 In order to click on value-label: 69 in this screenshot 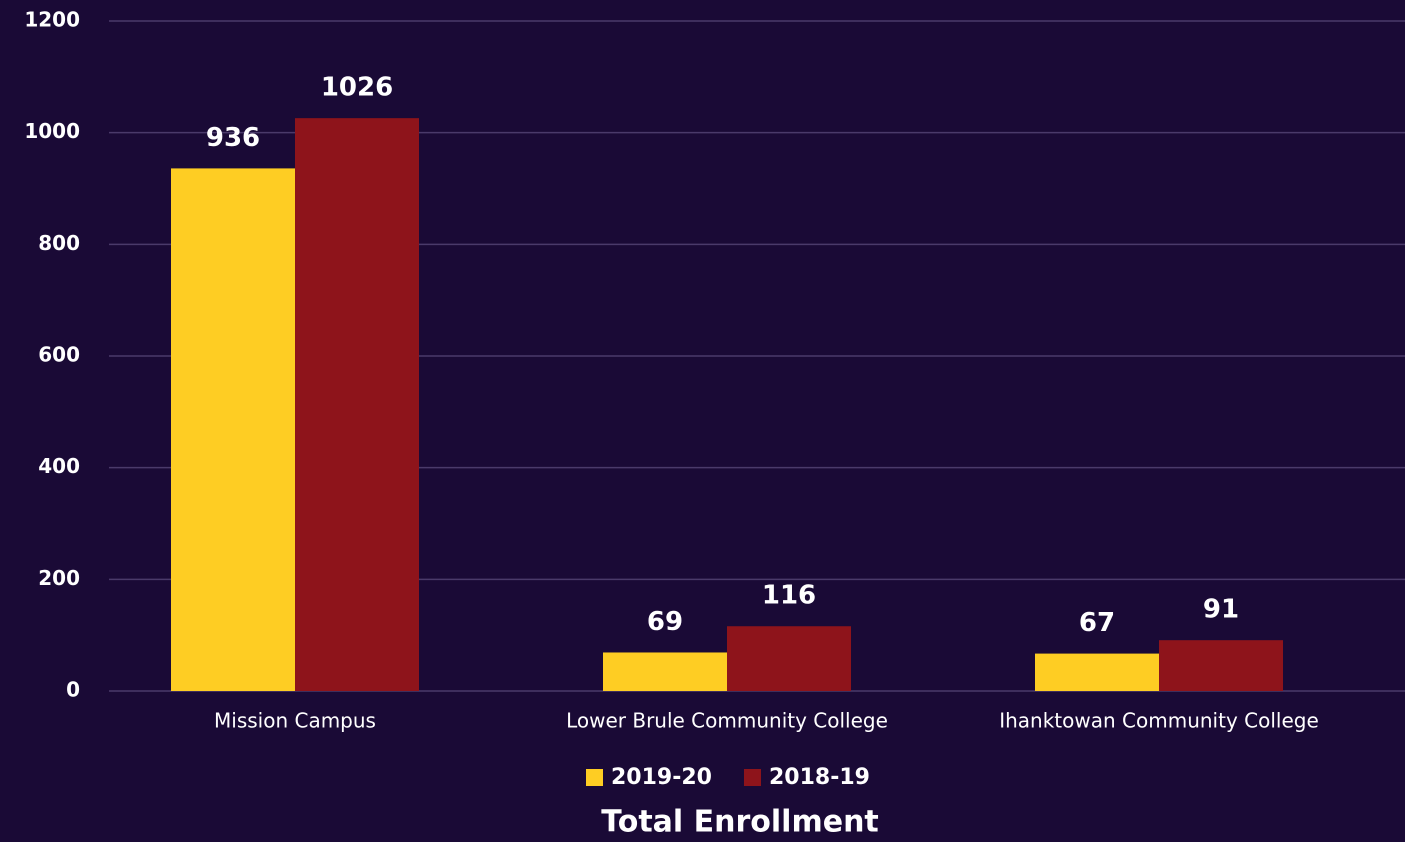, I will do `click(665, 622)`.